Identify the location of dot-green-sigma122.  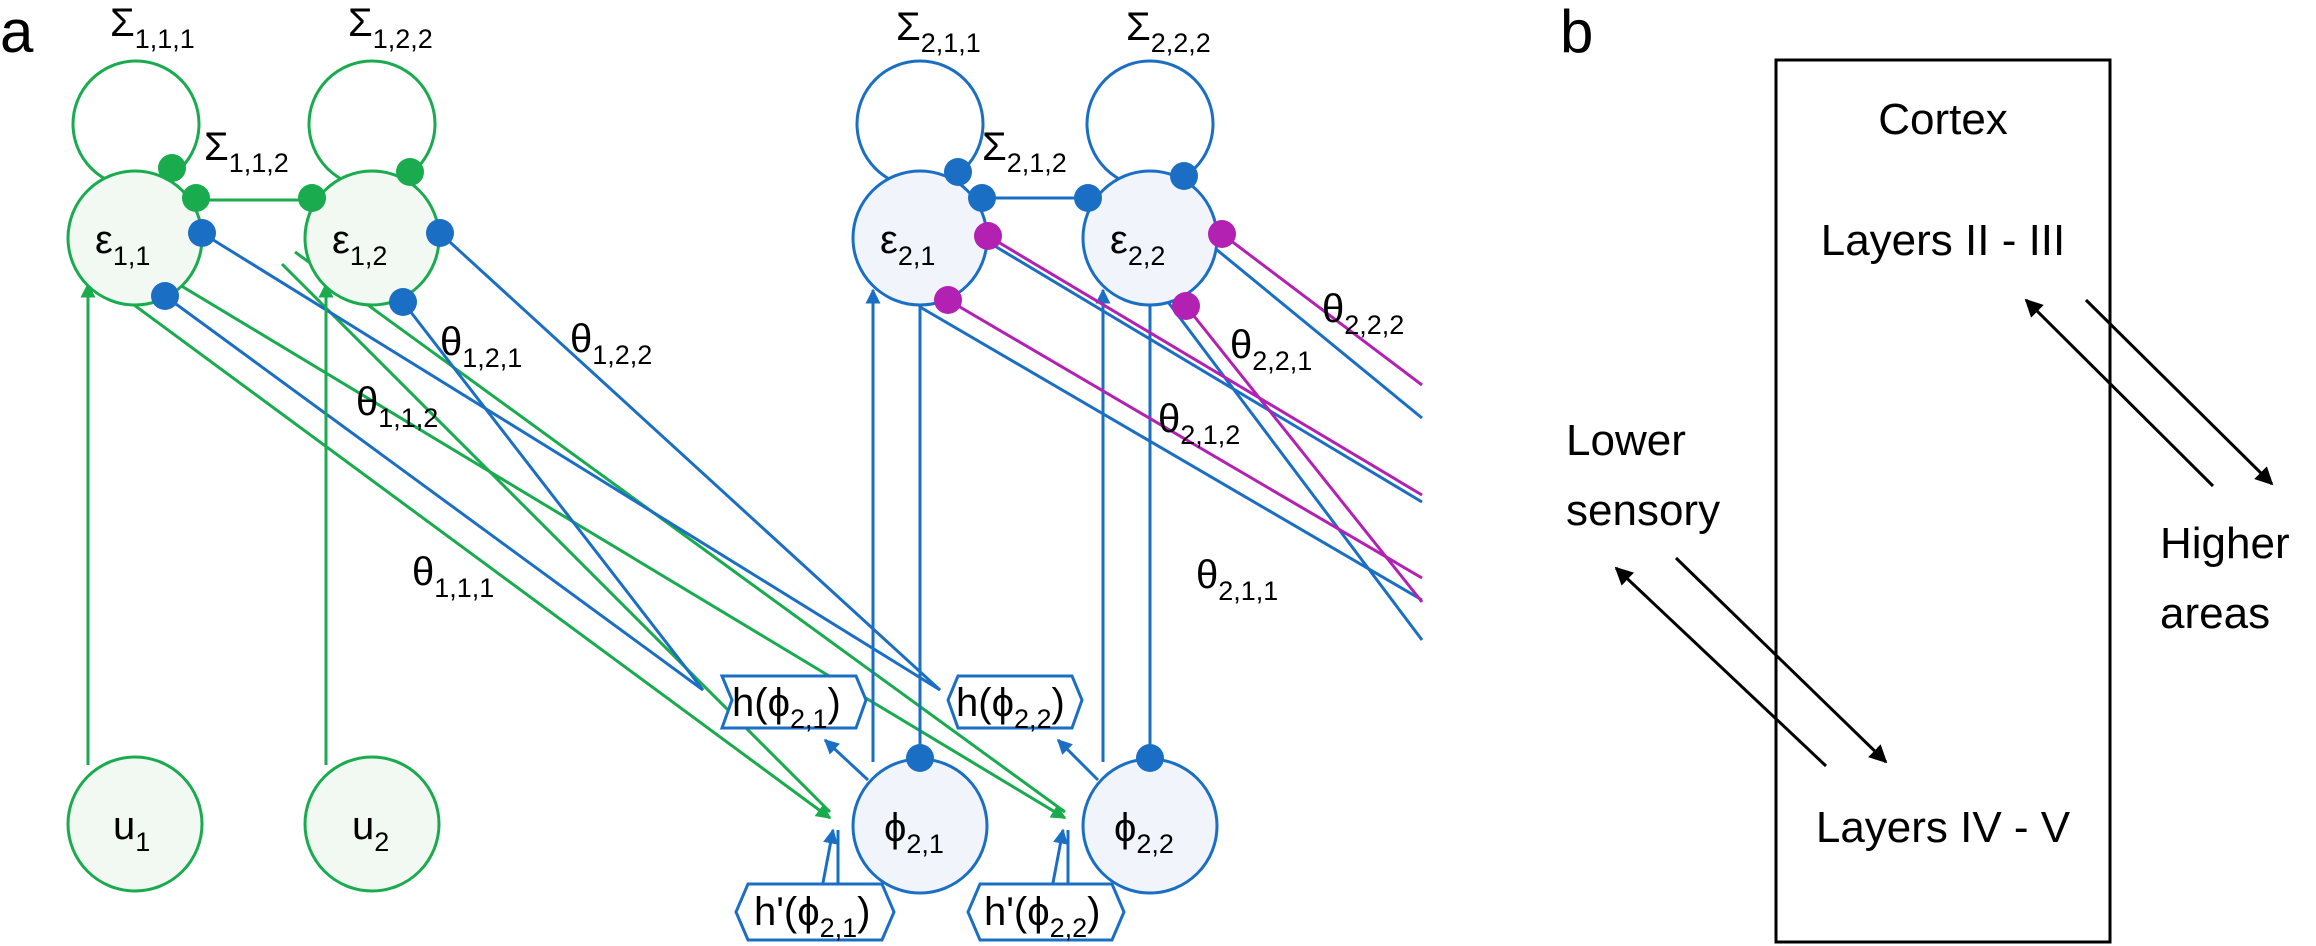
(410, 172).